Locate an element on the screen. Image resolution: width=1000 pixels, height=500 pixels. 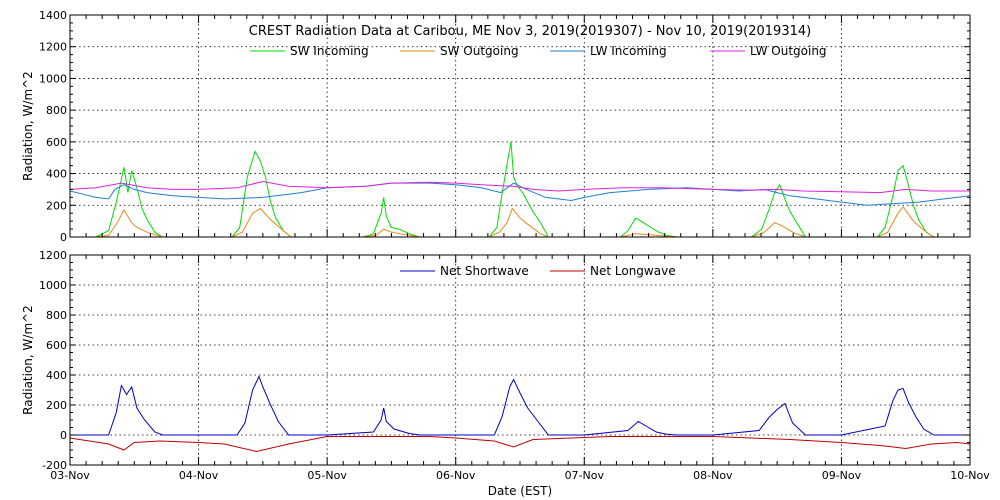
series-line-net-longwave is located at coordinates (520, 444).